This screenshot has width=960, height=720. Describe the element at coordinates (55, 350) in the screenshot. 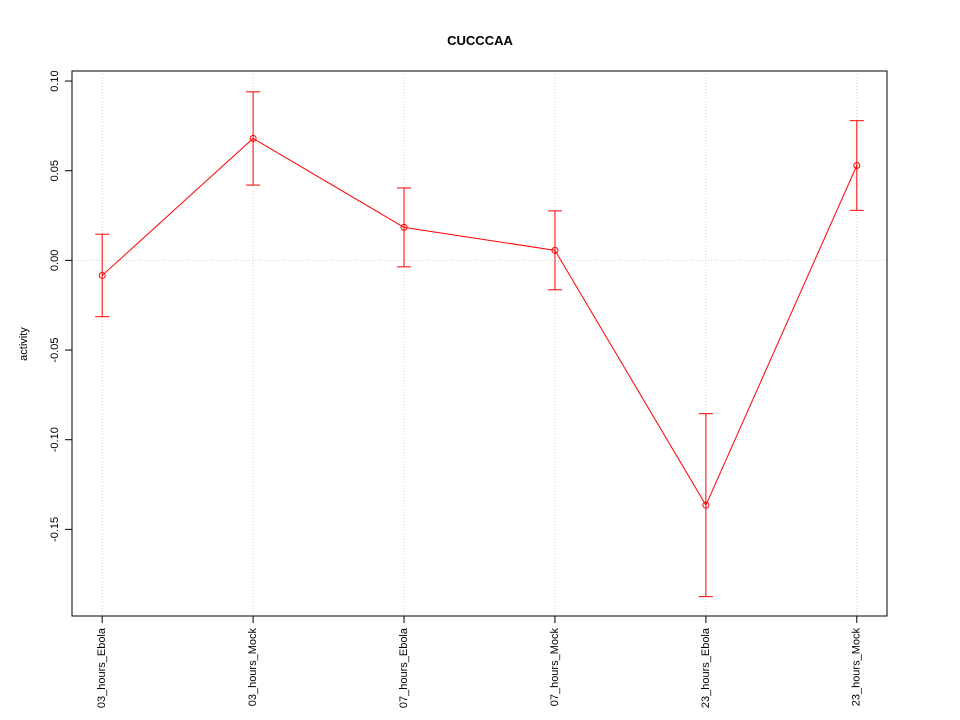

I see `y-tick-label: -0.05` at that location.